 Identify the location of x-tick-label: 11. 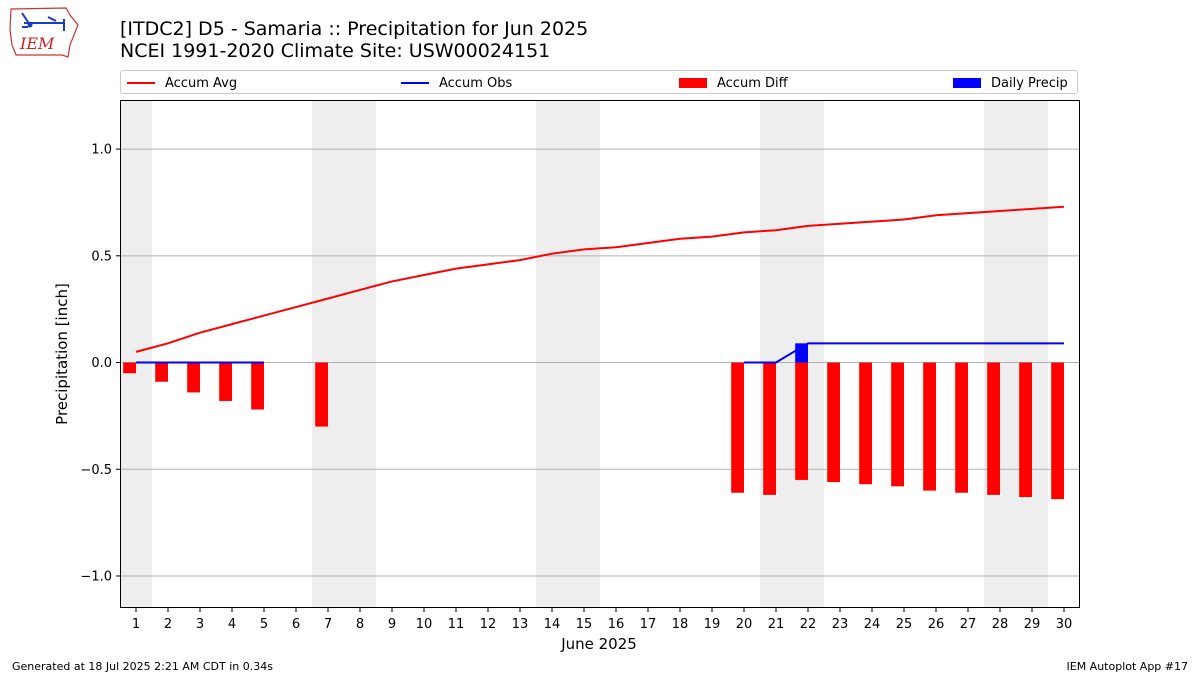
(456, 624).